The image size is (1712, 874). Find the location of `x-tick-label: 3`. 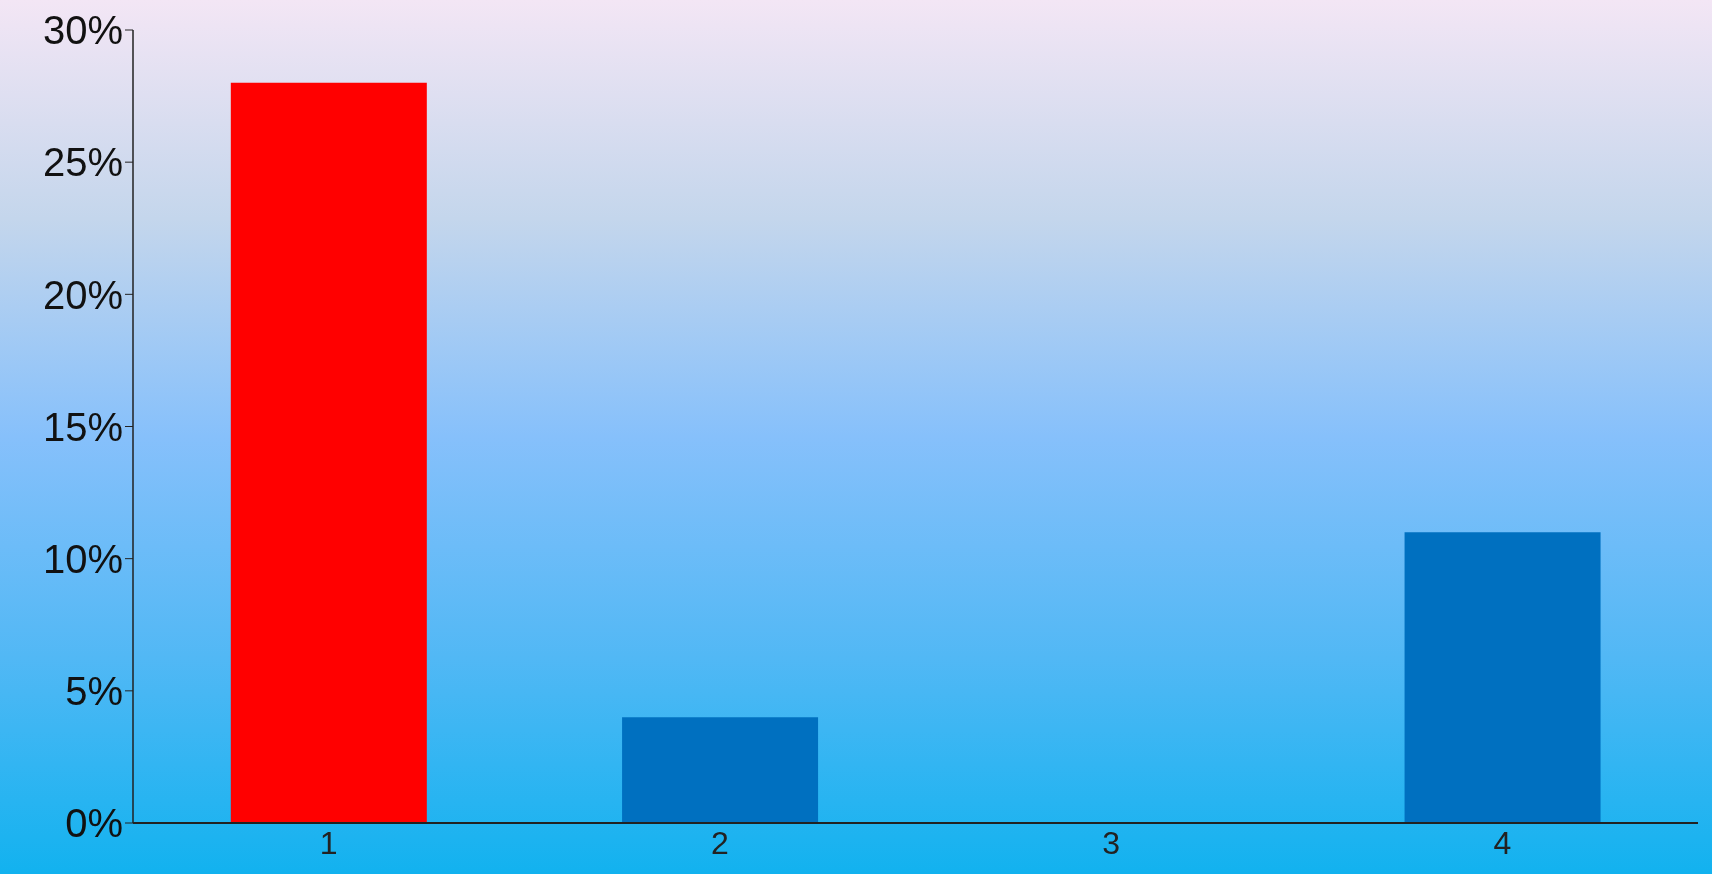

x-tick-label: 3 is located at coordinates (1111, 842).